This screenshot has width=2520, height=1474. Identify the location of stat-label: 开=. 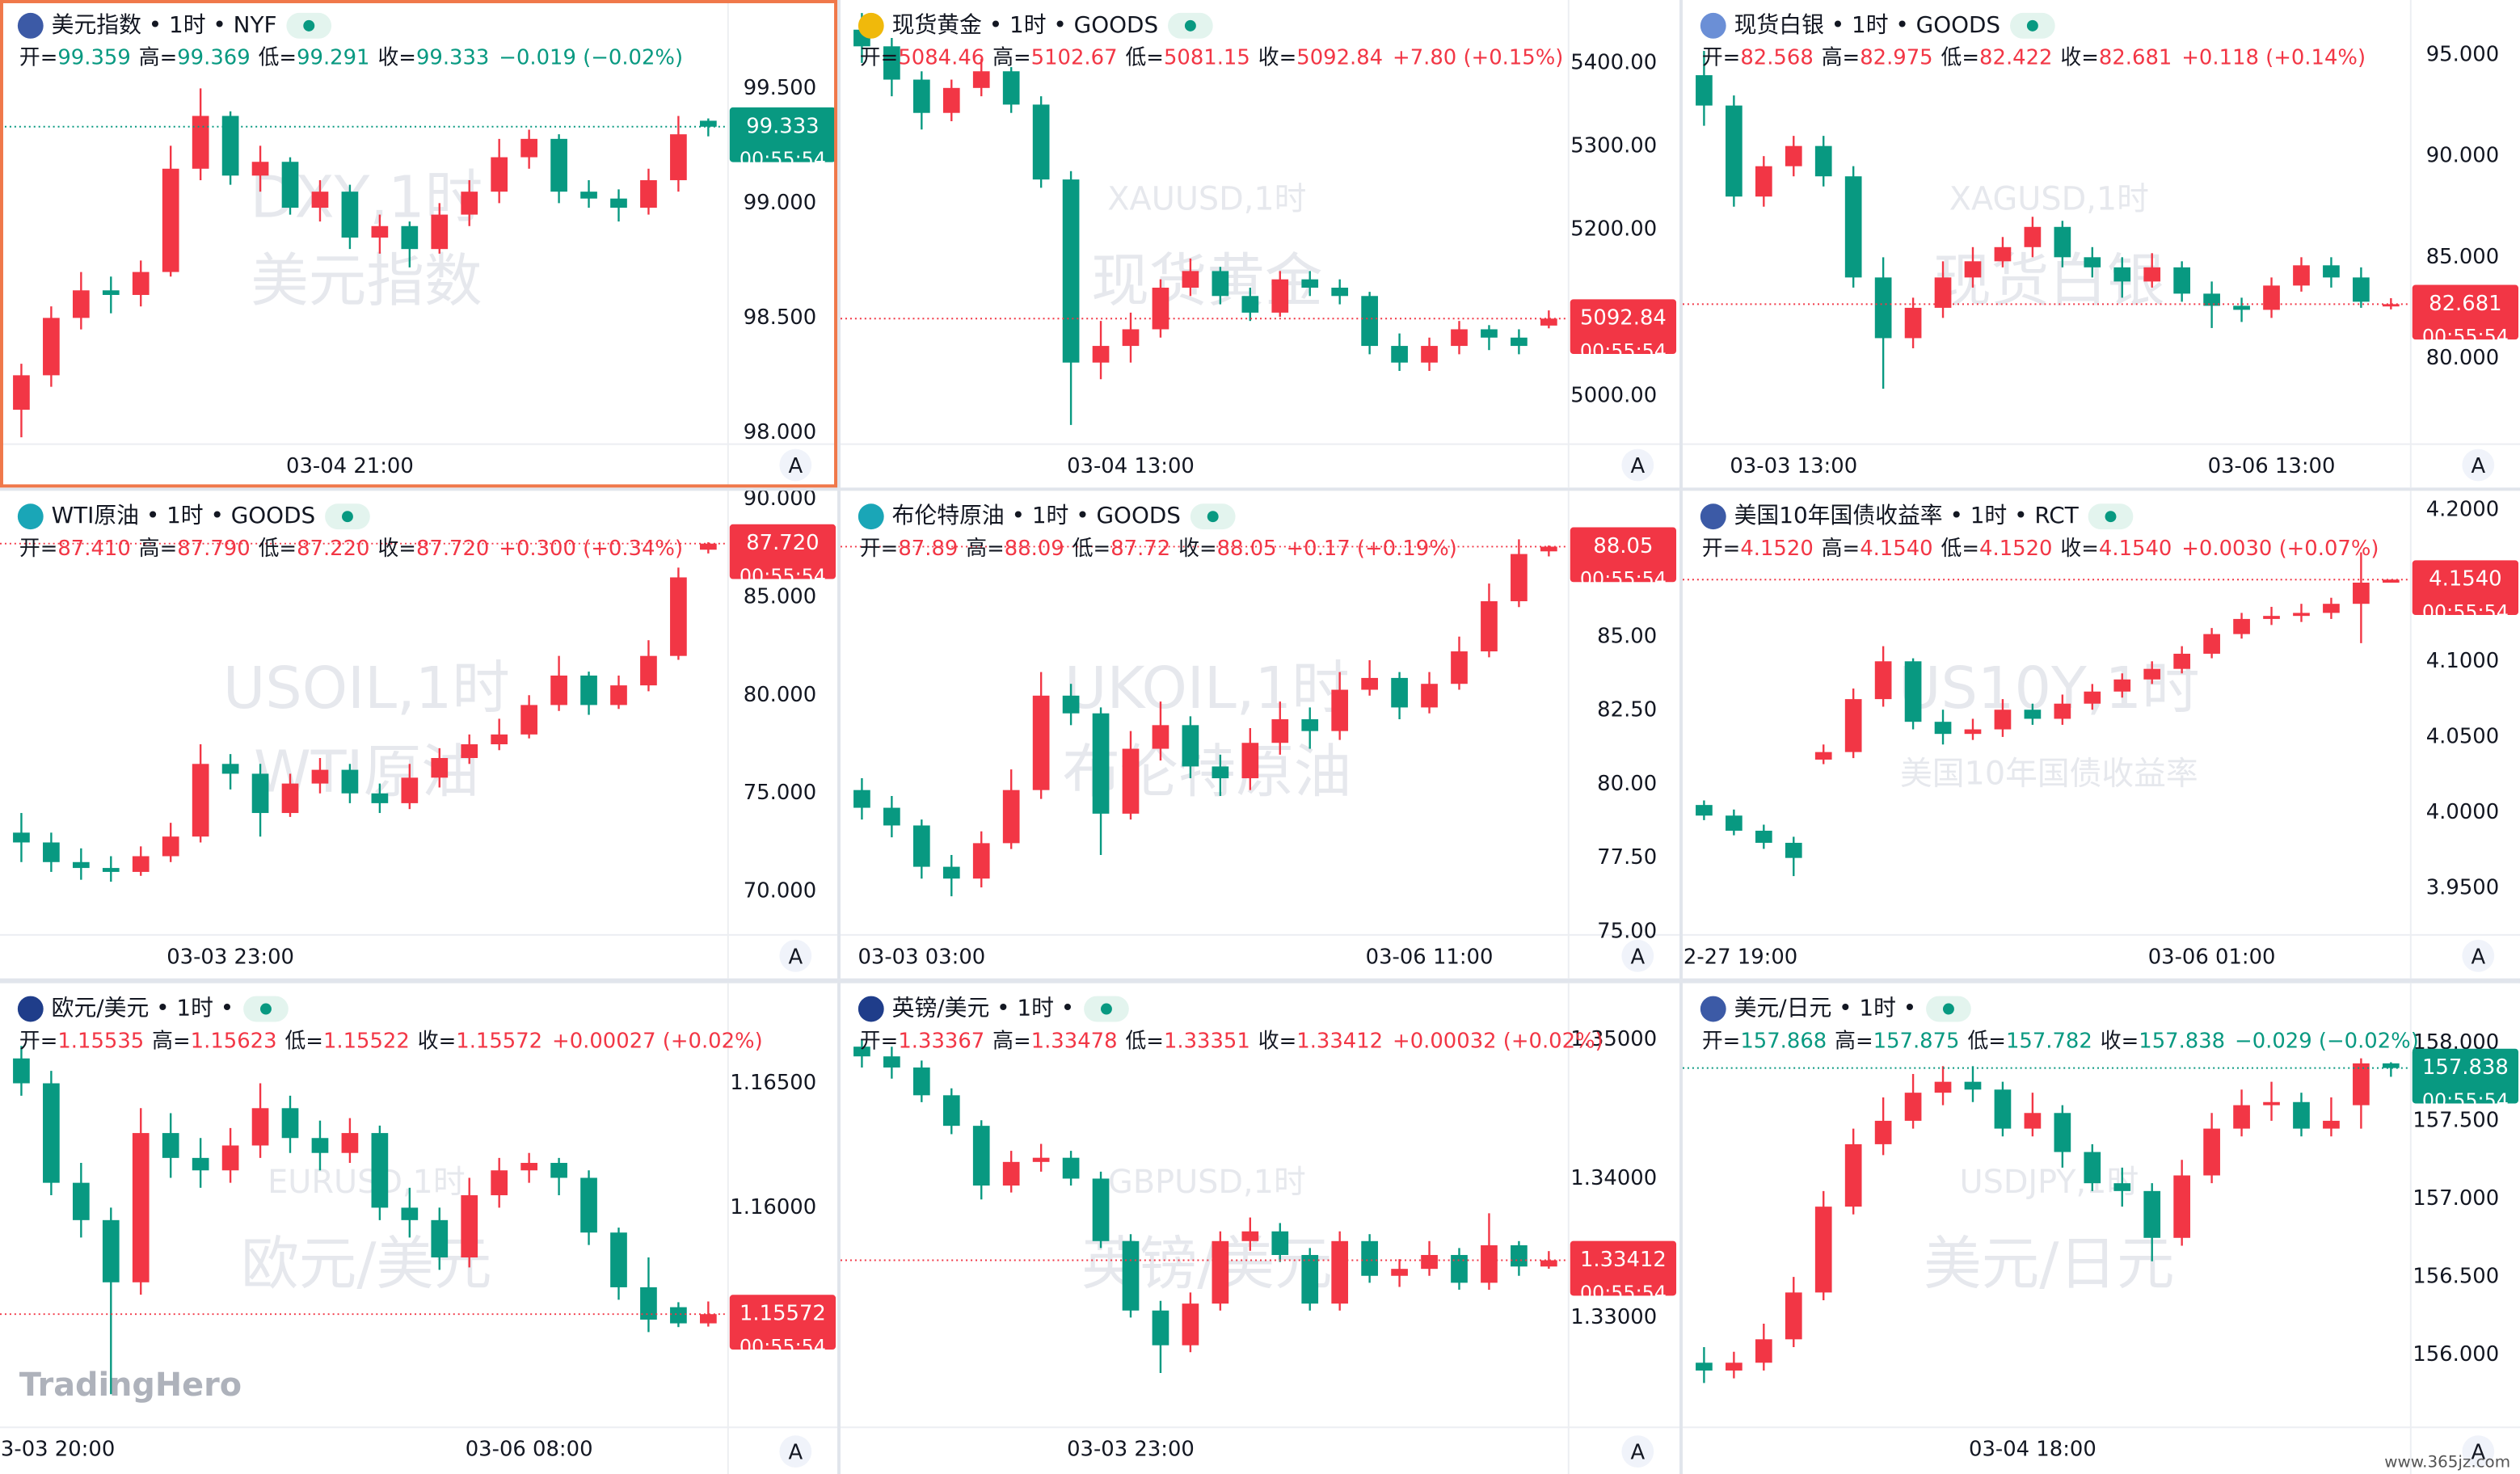
(1721, 549).